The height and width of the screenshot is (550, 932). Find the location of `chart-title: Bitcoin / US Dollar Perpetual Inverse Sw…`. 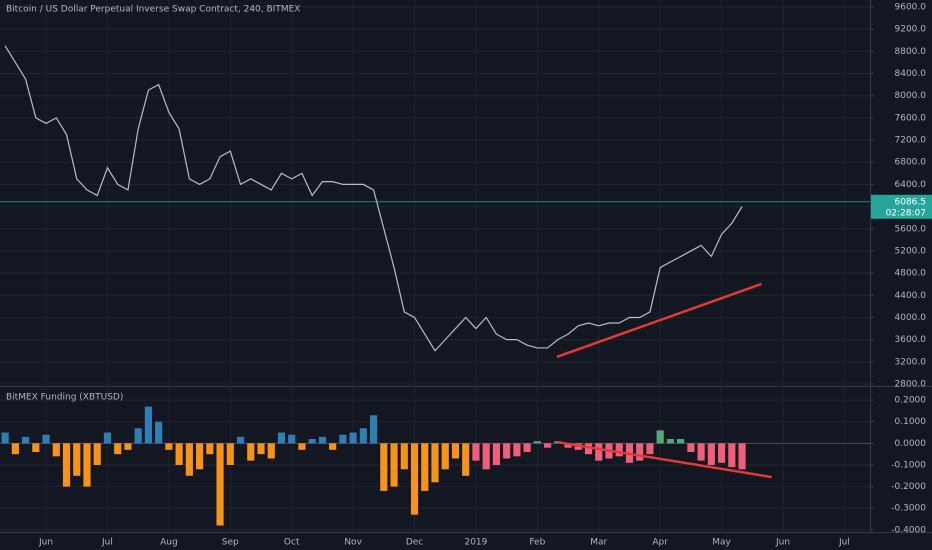

chart-title: Bitcoin / US Dollar Perpetual Inverse Sw… is located at coordinates (153, 10).